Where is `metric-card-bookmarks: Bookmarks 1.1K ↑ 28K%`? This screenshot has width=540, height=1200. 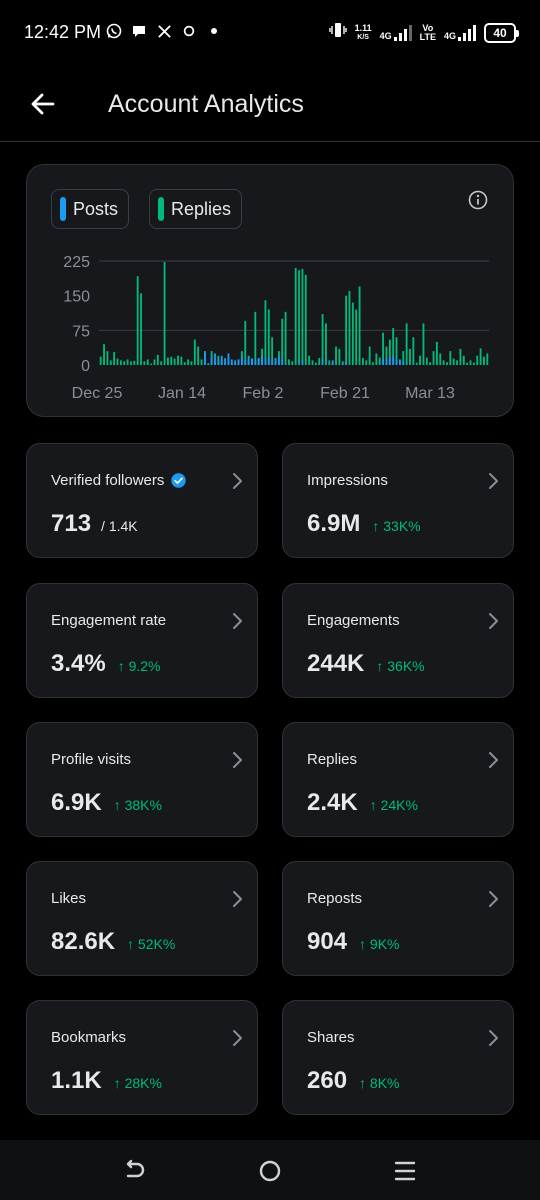
metric-card-bookmarks: Bookmarks 1.1K ↑ 28K% is located at coordinates (142, 1057).